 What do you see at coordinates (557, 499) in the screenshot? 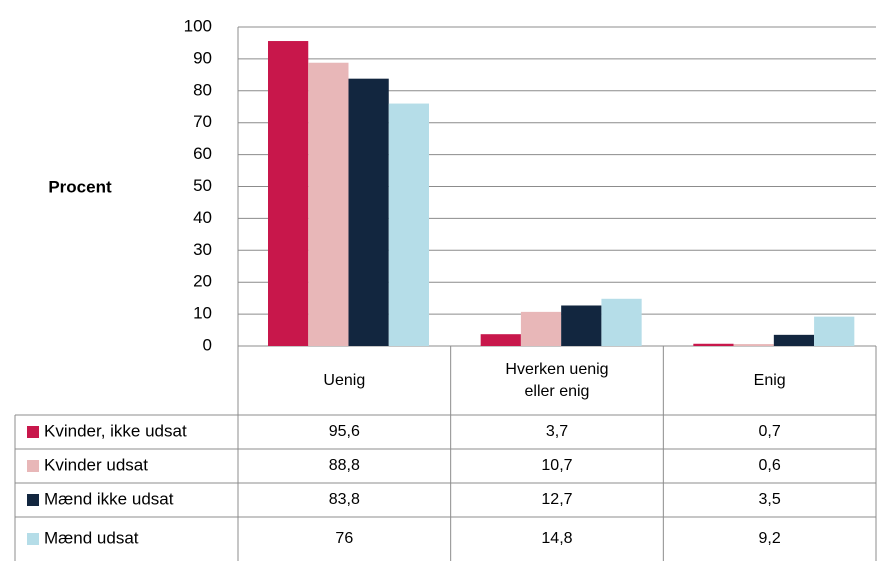
I see `table-value: 12,7` at bounding box center [557, 499].